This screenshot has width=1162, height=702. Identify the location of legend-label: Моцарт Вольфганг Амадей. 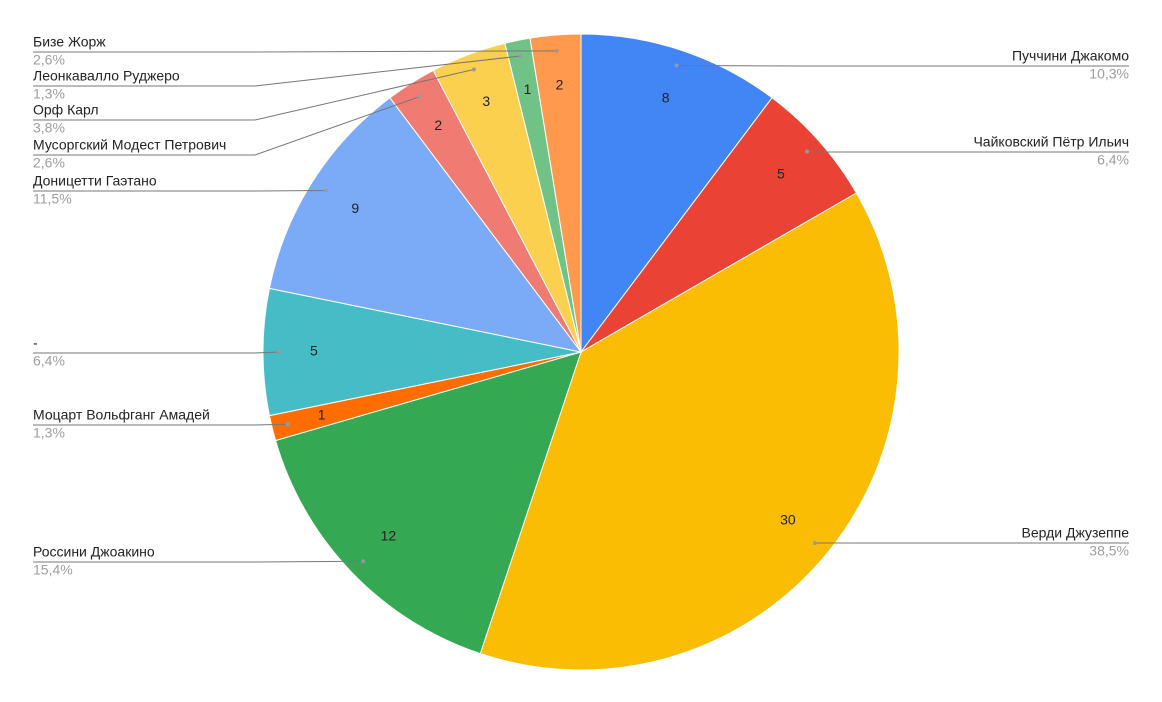
(121, 415).